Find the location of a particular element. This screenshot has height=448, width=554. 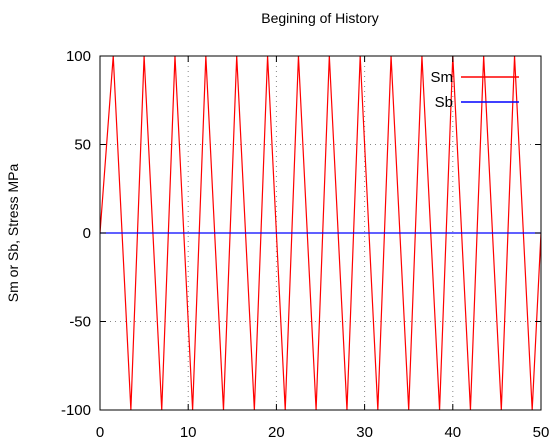

y-axis-label: Sm or Sb, Stress MPa is located at coordinates (13, 233).